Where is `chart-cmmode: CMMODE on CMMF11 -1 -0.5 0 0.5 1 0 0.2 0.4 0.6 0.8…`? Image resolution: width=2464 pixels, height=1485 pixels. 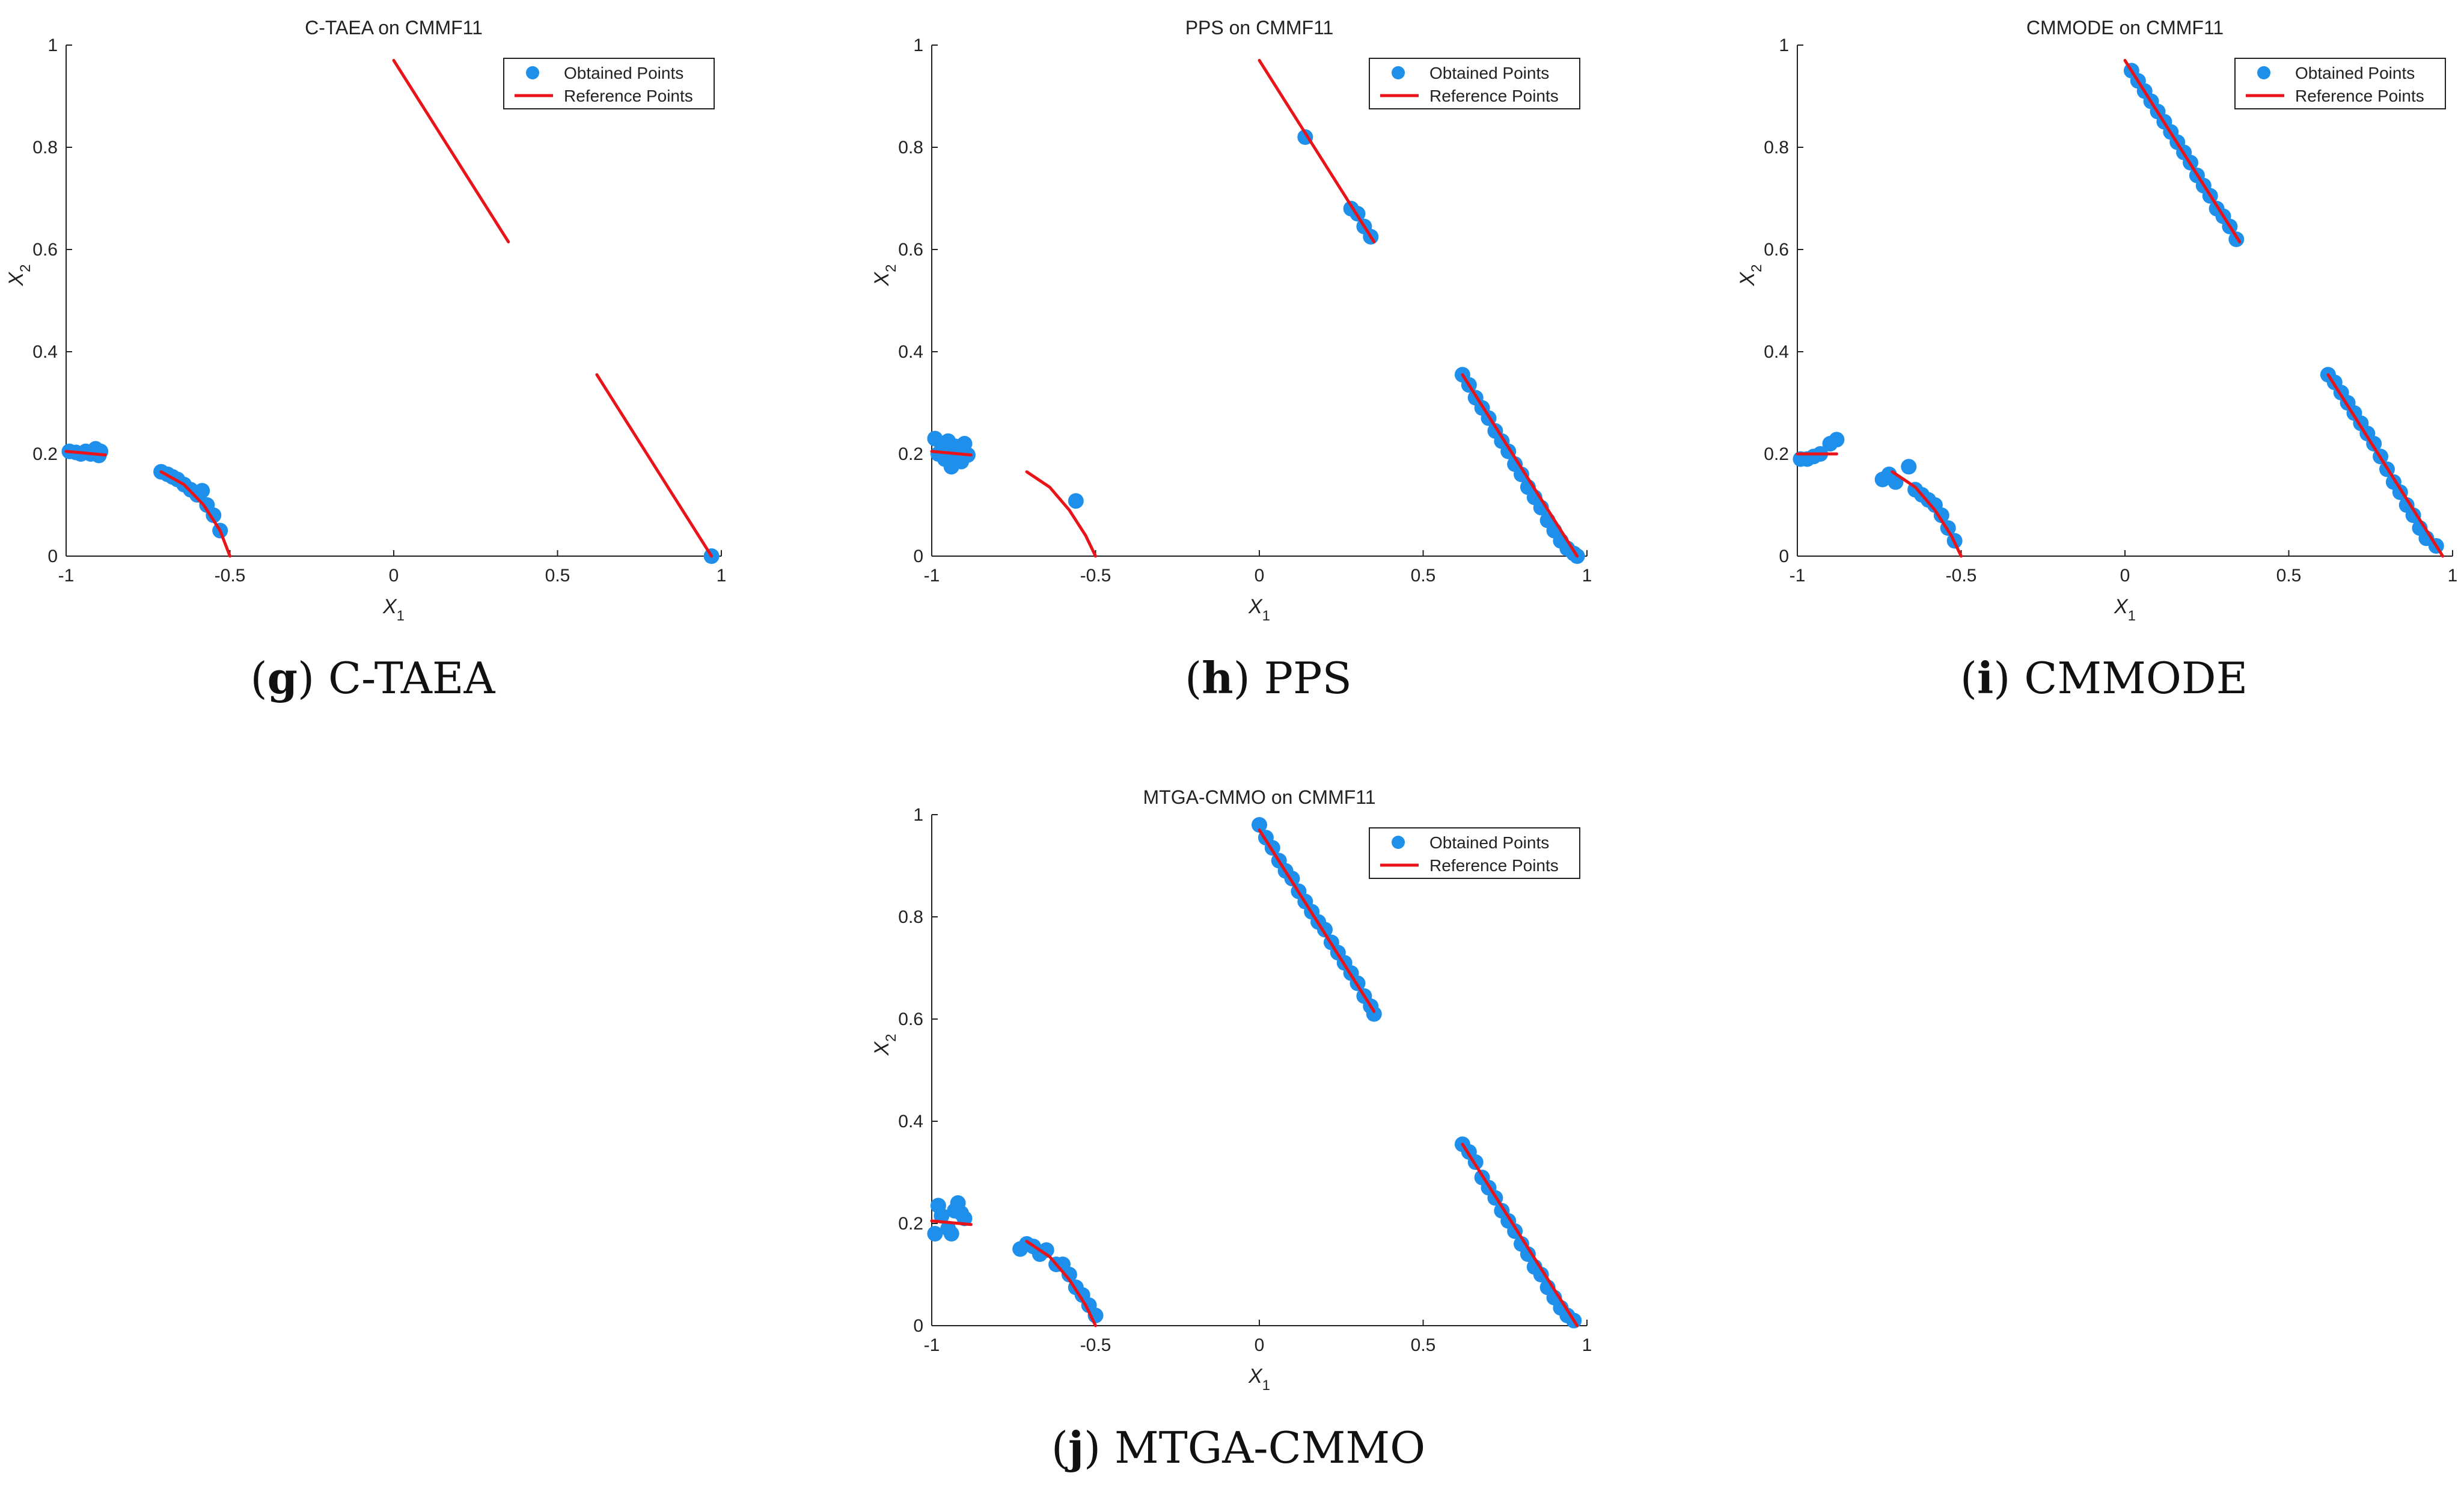 chart-cmmode: CMMODE on CMMF11 -1 -0.5 0 0.5 1 0 0.2 0.4 0.6 0.8… is located at coordinates (2096, 320).